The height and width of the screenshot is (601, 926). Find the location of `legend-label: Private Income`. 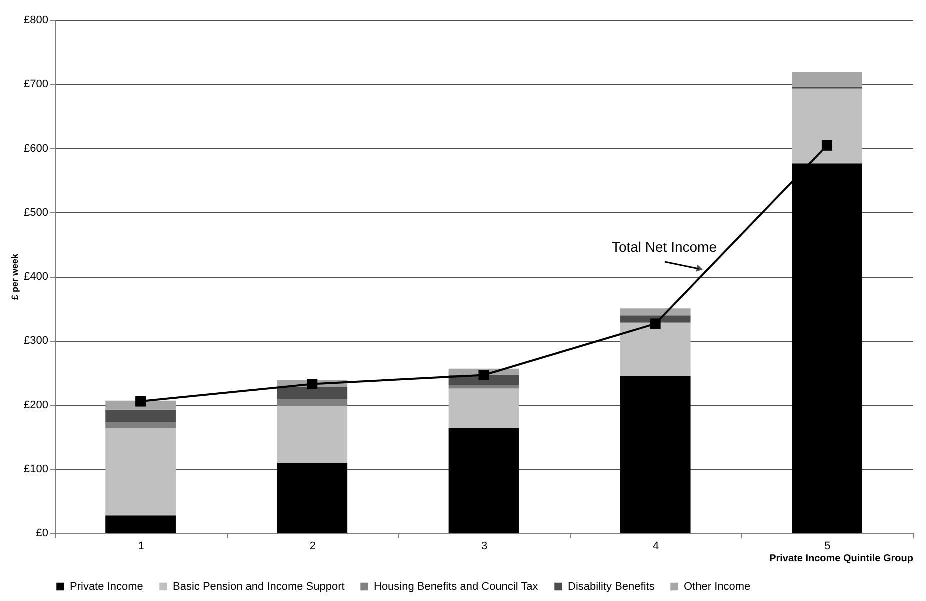

legend-label: Private Income is located at coordinates (107, 586).